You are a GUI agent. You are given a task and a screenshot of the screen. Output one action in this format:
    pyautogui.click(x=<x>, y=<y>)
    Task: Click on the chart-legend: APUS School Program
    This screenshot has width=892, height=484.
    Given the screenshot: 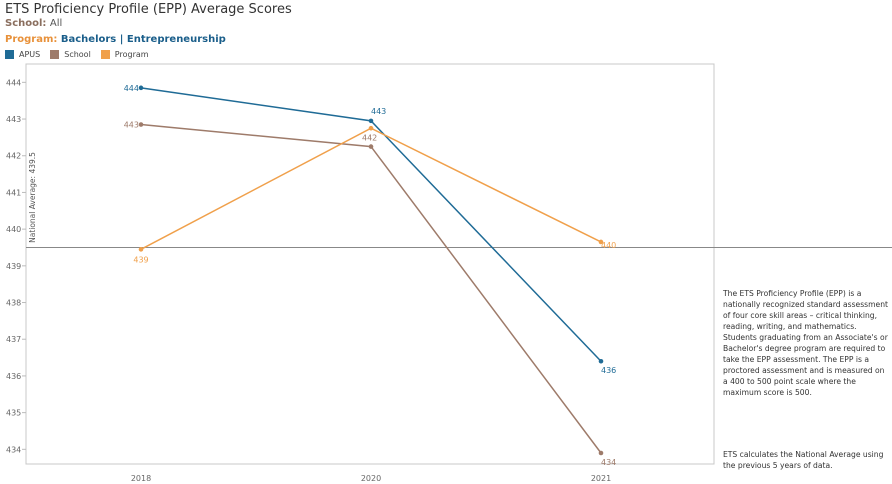 What is the action you would take?
    pyautogui.click(x=77, y=54)
    